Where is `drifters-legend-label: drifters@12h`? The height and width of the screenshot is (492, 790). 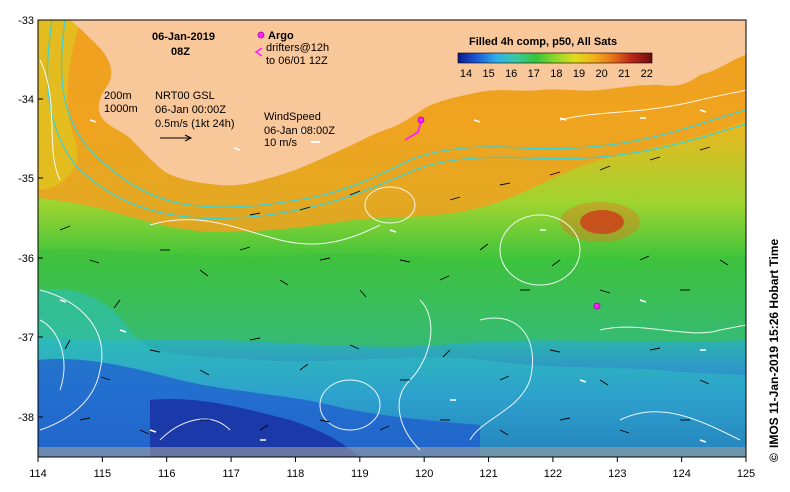
drifters-legend-label: drifters@12h is located at coordinates (297, 48).